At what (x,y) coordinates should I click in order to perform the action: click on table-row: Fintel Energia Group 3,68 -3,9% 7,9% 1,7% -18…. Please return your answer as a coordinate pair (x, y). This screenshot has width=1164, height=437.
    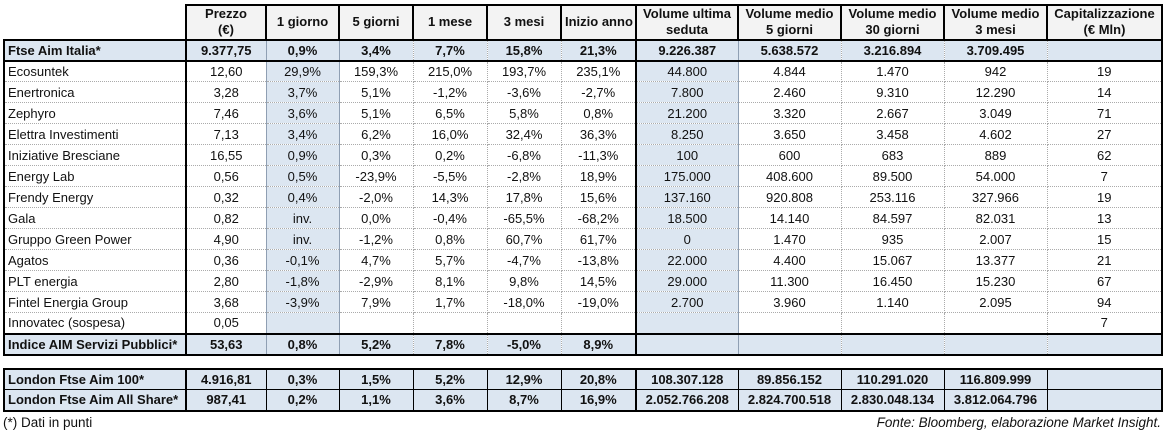
    Looking at the image, I should click on (583, 302).